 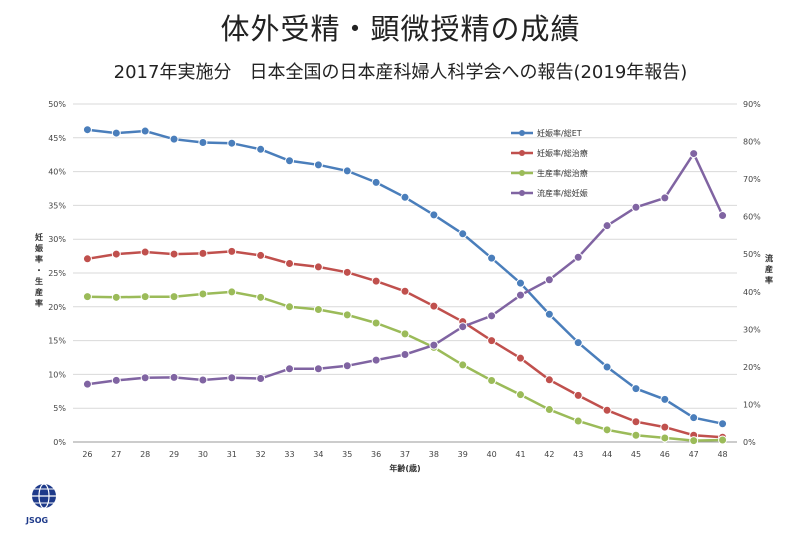 I want to click on x-tick-label: 43, so click(x=578, y=454).